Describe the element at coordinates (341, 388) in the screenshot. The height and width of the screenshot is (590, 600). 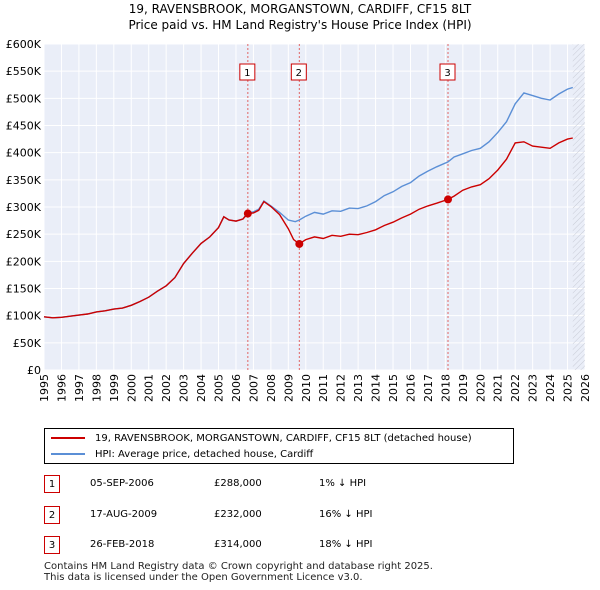
I see `x-tick-label: 2012` at that location.